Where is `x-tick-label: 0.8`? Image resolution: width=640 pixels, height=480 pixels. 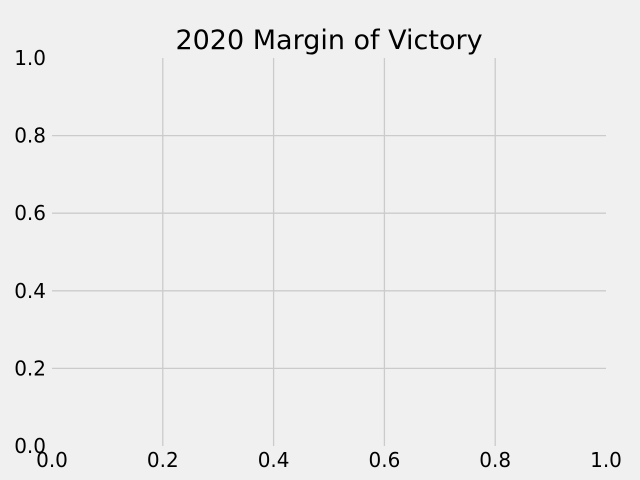 x-tick-label: 0.8 is located at coordinates (495, 460).